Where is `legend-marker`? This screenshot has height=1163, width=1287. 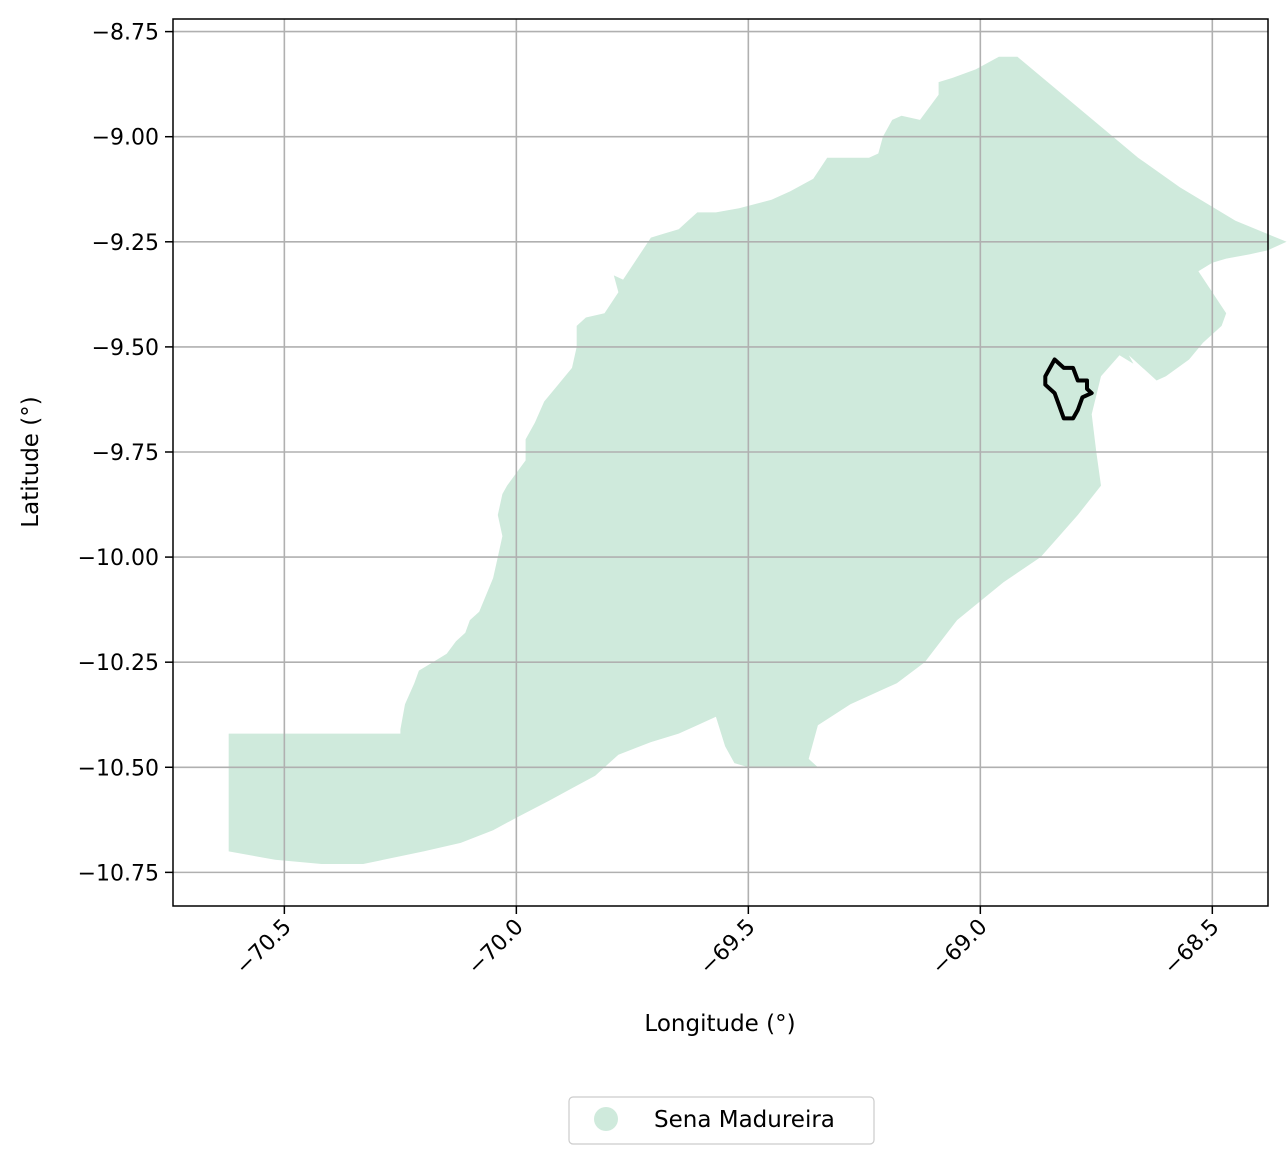 legend-marker is located at coordinates (606, 1119).